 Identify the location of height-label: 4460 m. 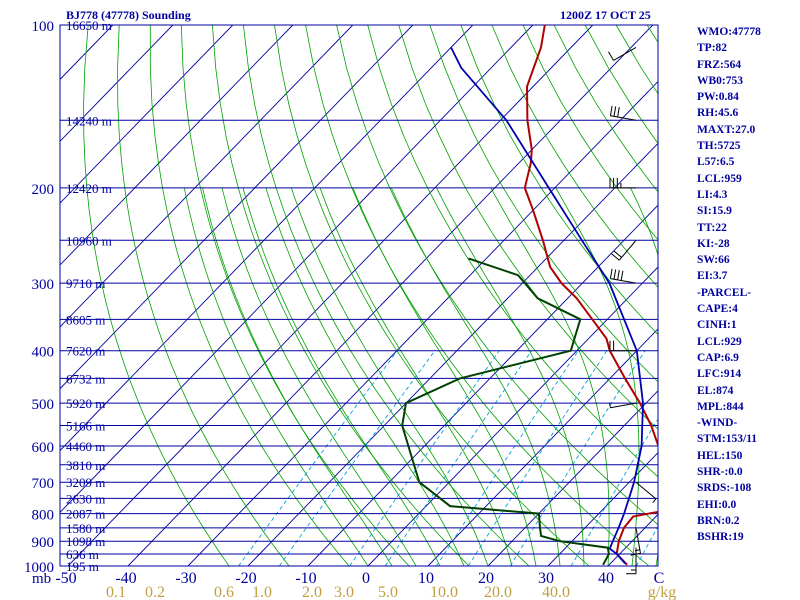
(85, 446).